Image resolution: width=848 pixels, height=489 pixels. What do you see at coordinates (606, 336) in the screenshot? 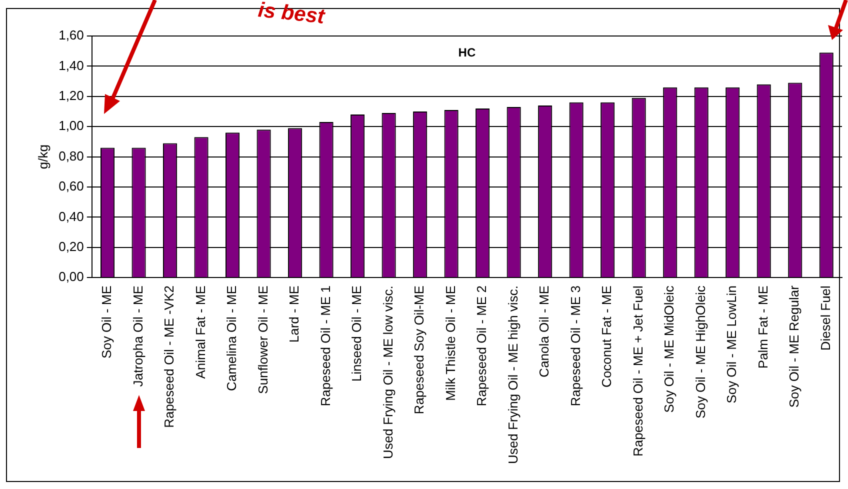
I see `x-tick-label: Coconut Fat - ME` at bounding box center [606, 336].